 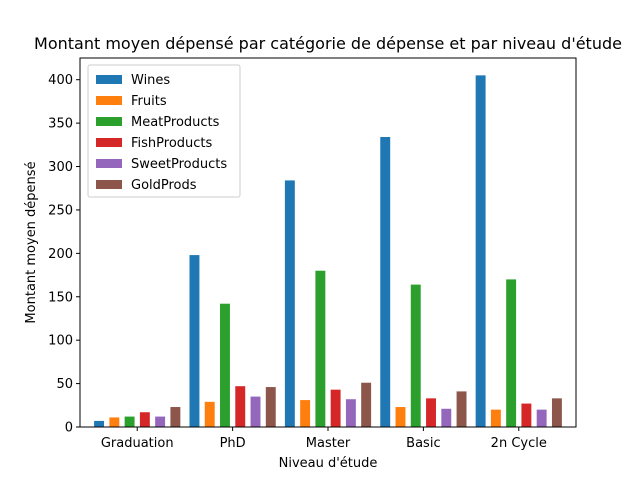 I want to click on y-tick-label: 200, so click(x=60, y=254).